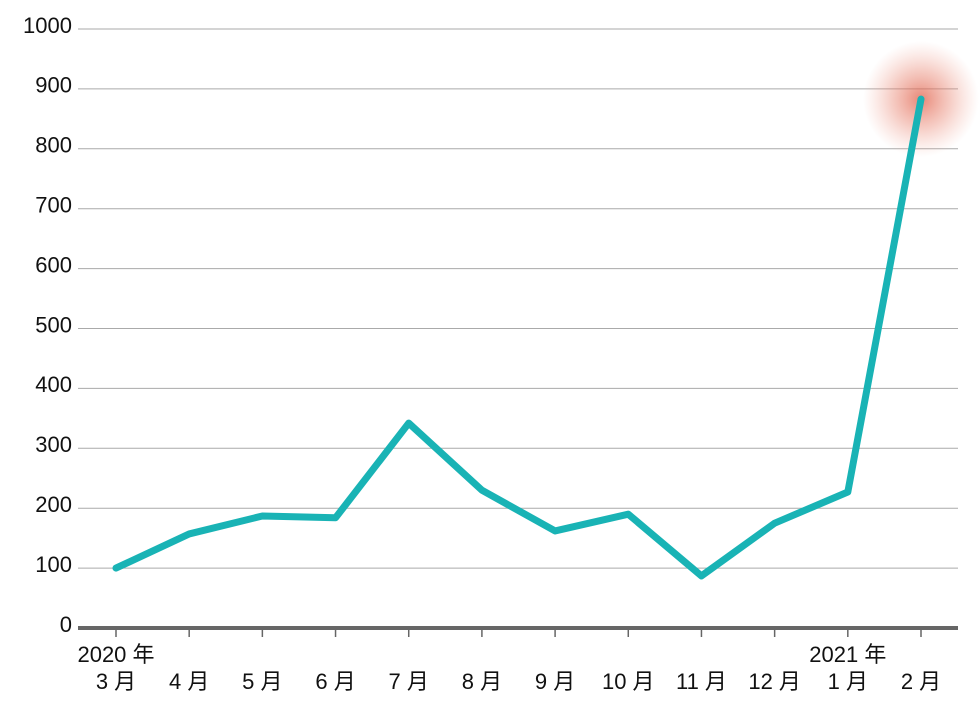 The height and width of the screenshot is (705, 980). I want to click on x-tick-label: 6 月, so click(335, 681).